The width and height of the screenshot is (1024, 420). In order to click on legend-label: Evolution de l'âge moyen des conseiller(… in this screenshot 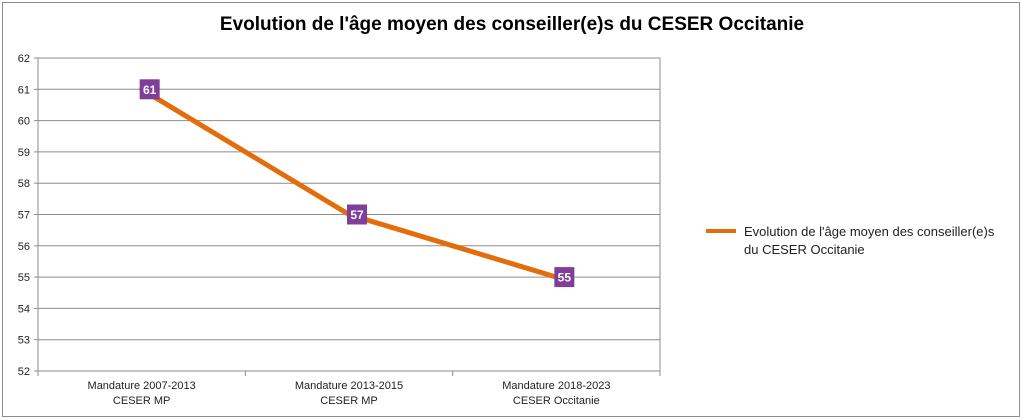, I will do `click(869, 240)`.